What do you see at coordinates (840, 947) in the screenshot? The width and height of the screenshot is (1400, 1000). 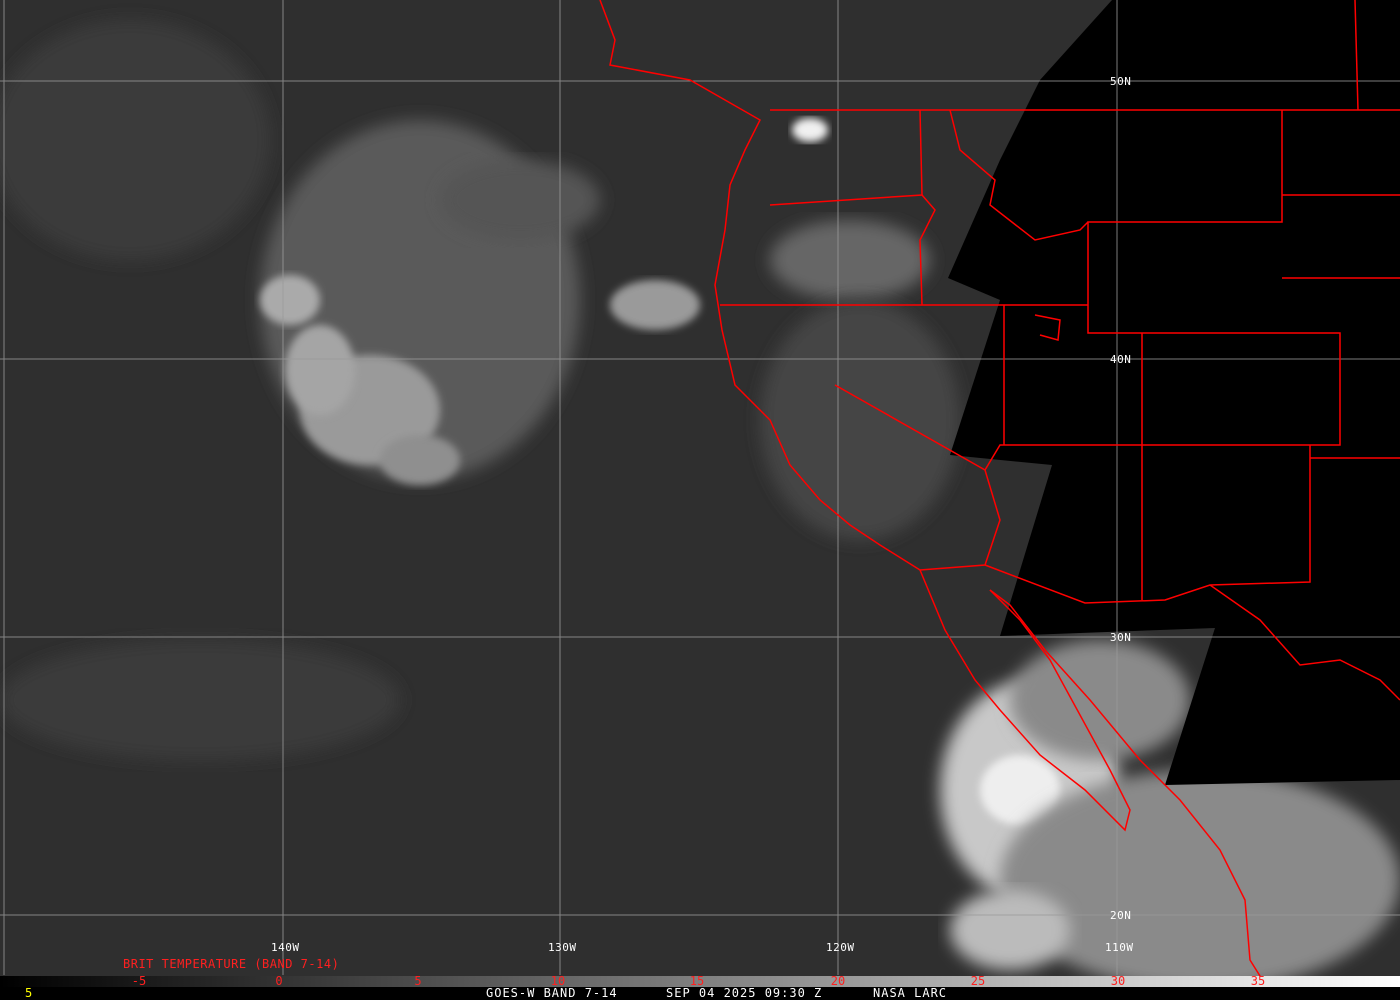 I see `lon-label-120w: 120W` at bounding box center [840, 947].